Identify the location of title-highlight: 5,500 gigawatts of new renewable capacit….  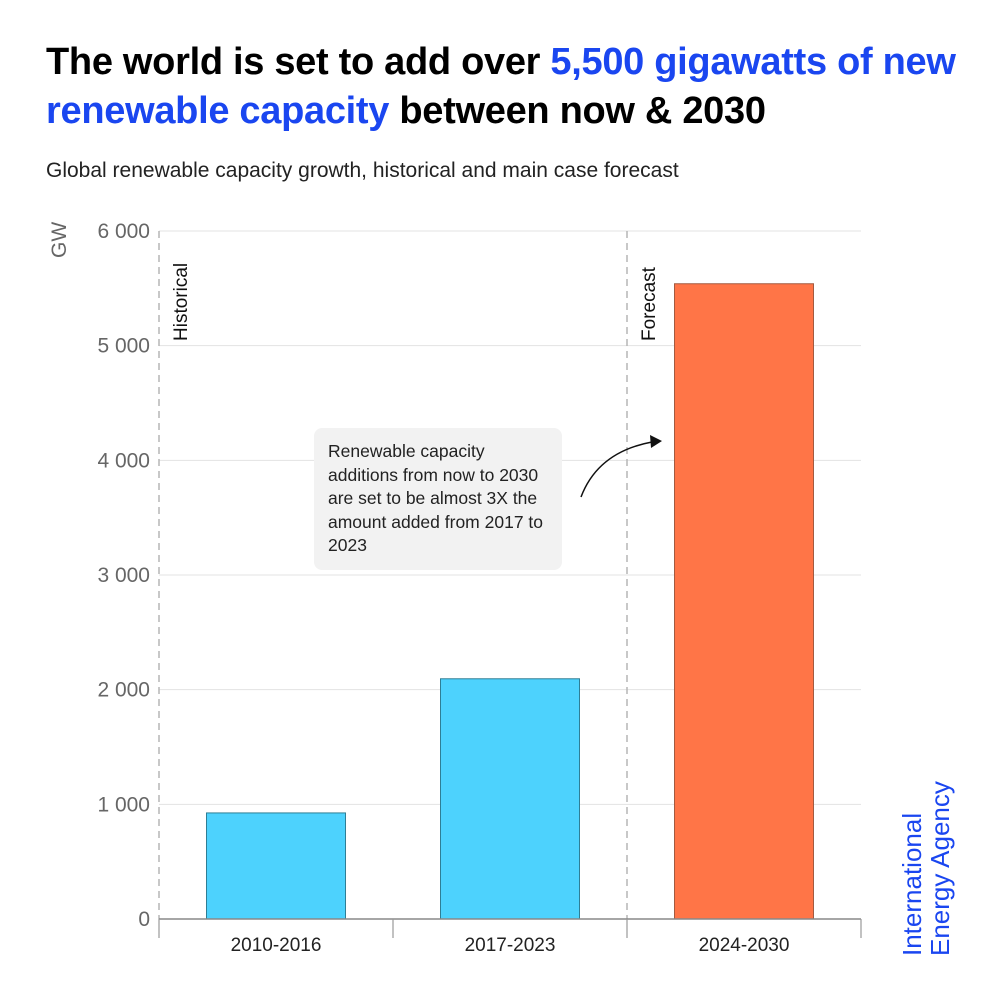
(501, 86).